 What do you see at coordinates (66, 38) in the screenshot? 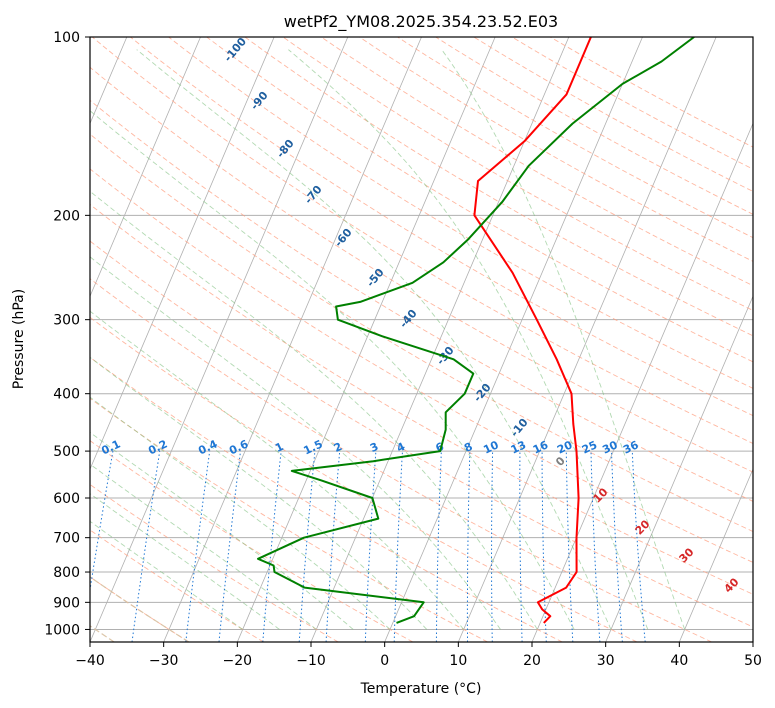
I see `y-tick-label: 100` at bounding box center [66, 38].